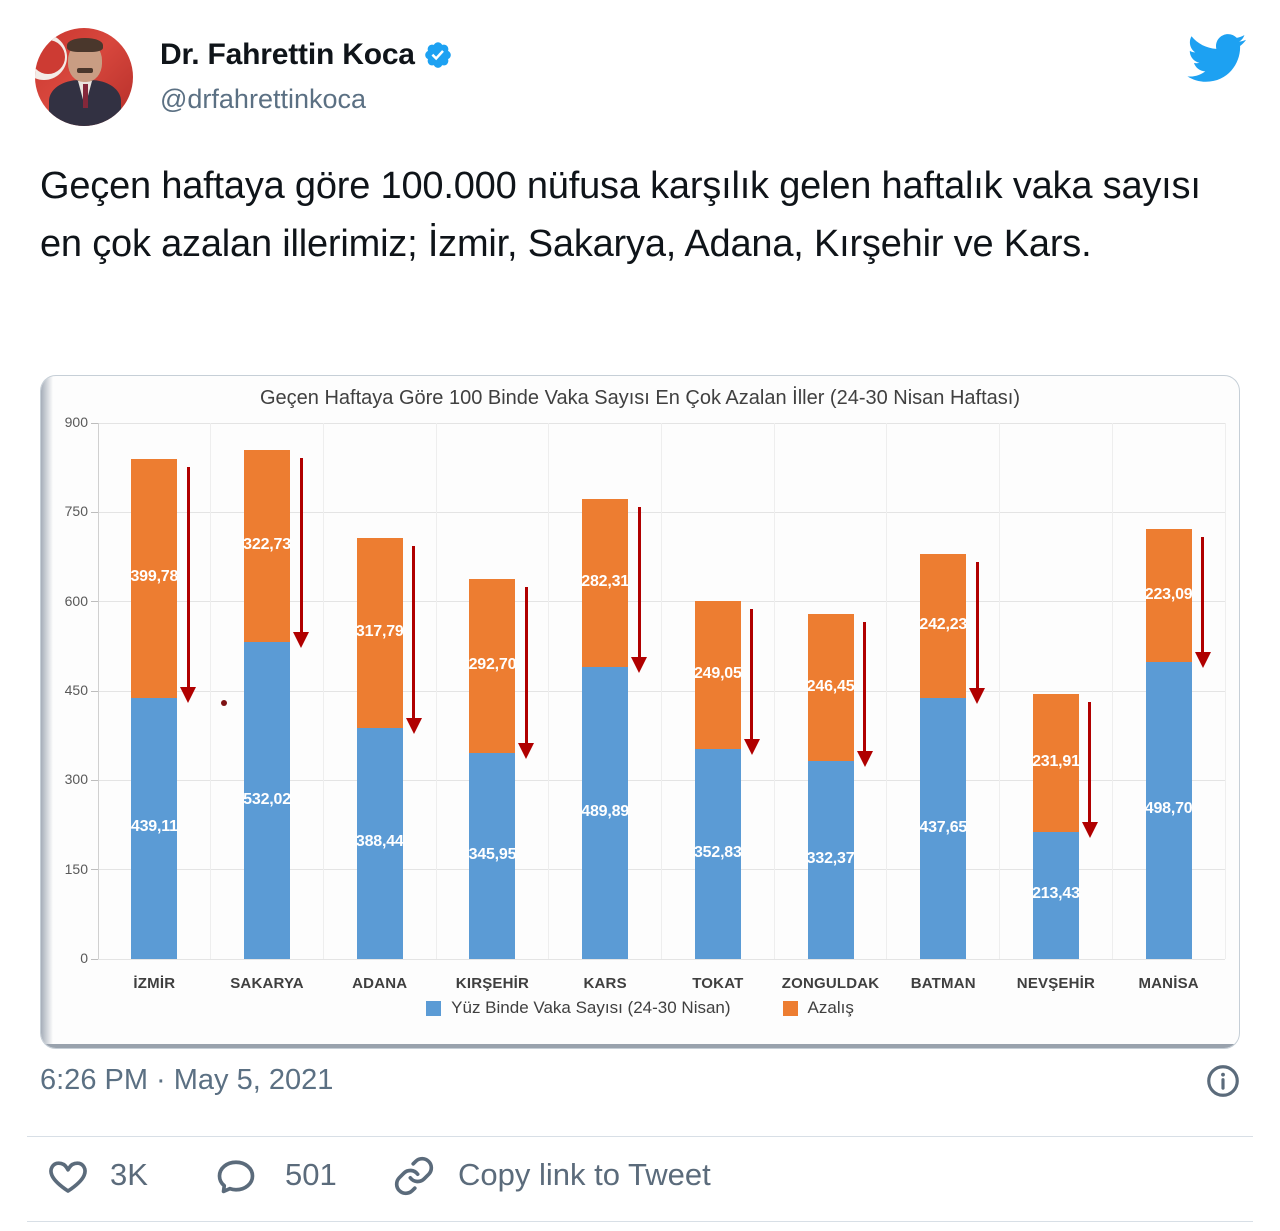 This screenshot has height=1231, width=1280. I want to click on bar-label-decrease: 231,91, so click(1056, 761).